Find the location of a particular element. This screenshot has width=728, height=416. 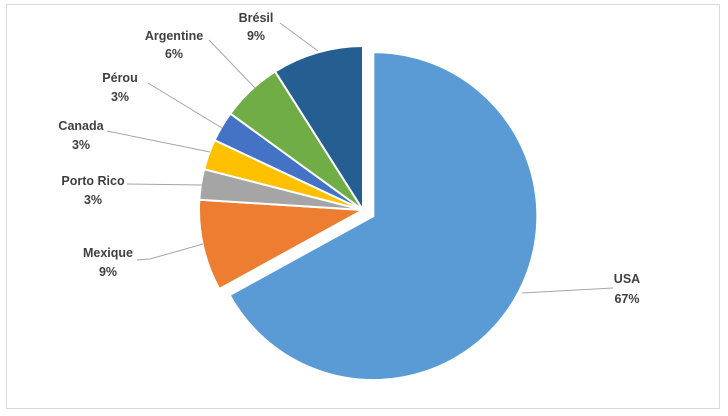

leader-line-porto-rico is located at coordinates (166, 184).